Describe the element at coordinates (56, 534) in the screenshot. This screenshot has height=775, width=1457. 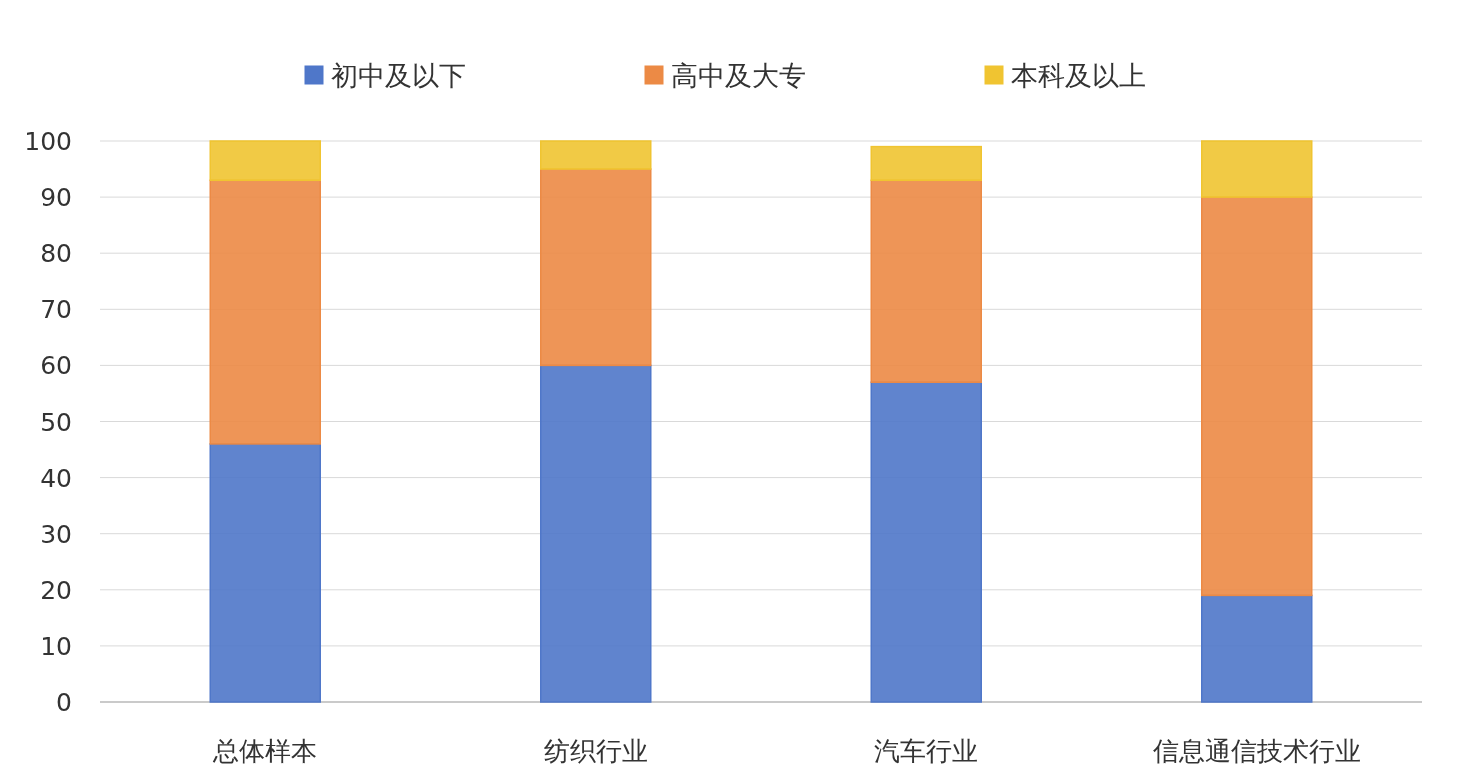
I see `y-tick-label: 30` at that location.